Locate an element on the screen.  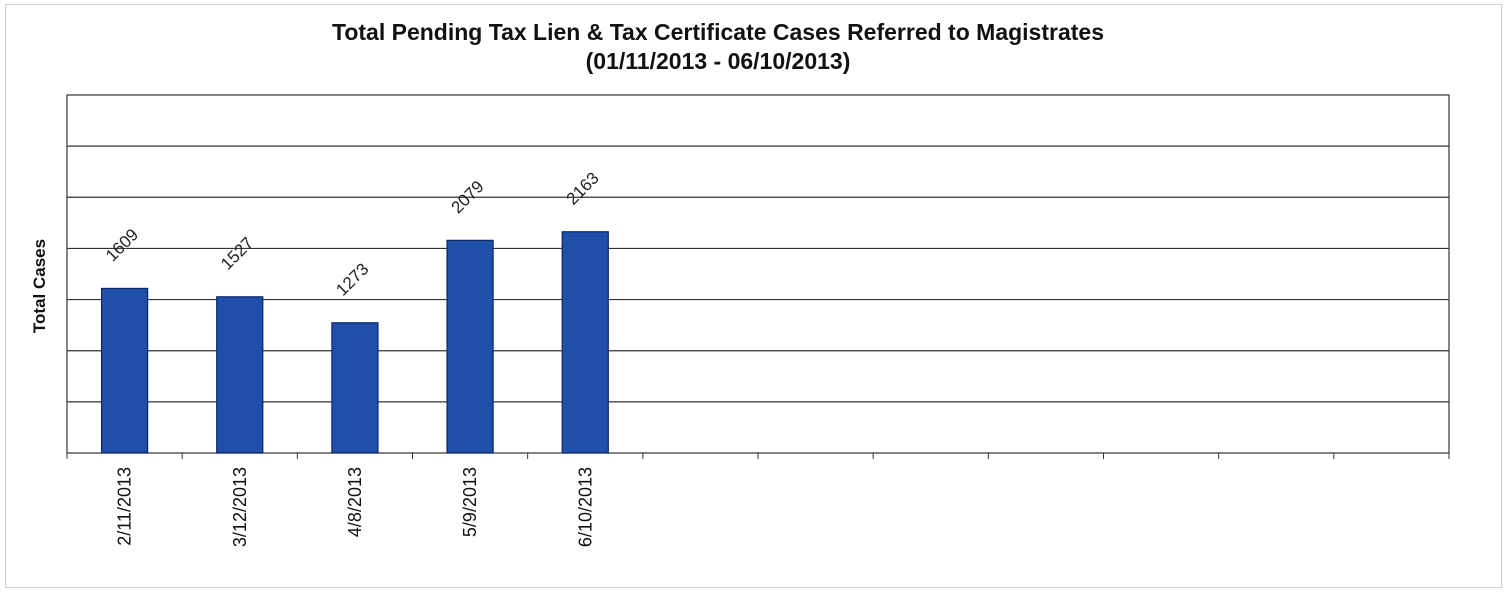
bars is located at coordinates (354, 342).